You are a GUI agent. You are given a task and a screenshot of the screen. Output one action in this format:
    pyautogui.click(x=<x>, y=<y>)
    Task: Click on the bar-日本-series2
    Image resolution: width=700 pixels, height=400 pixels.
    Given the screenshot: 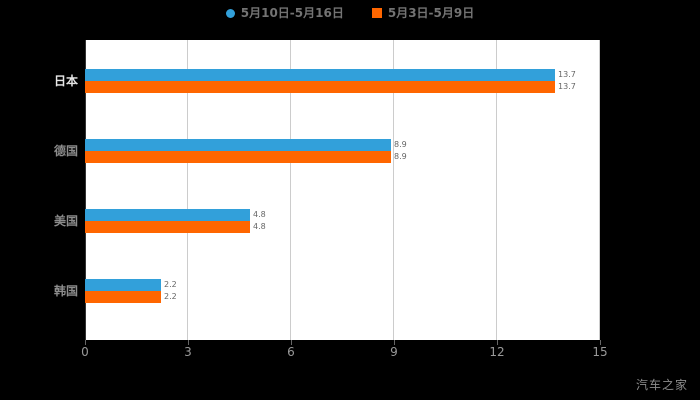 What is the action you would take?
    pyautogui.click(x=320, y=87)
    